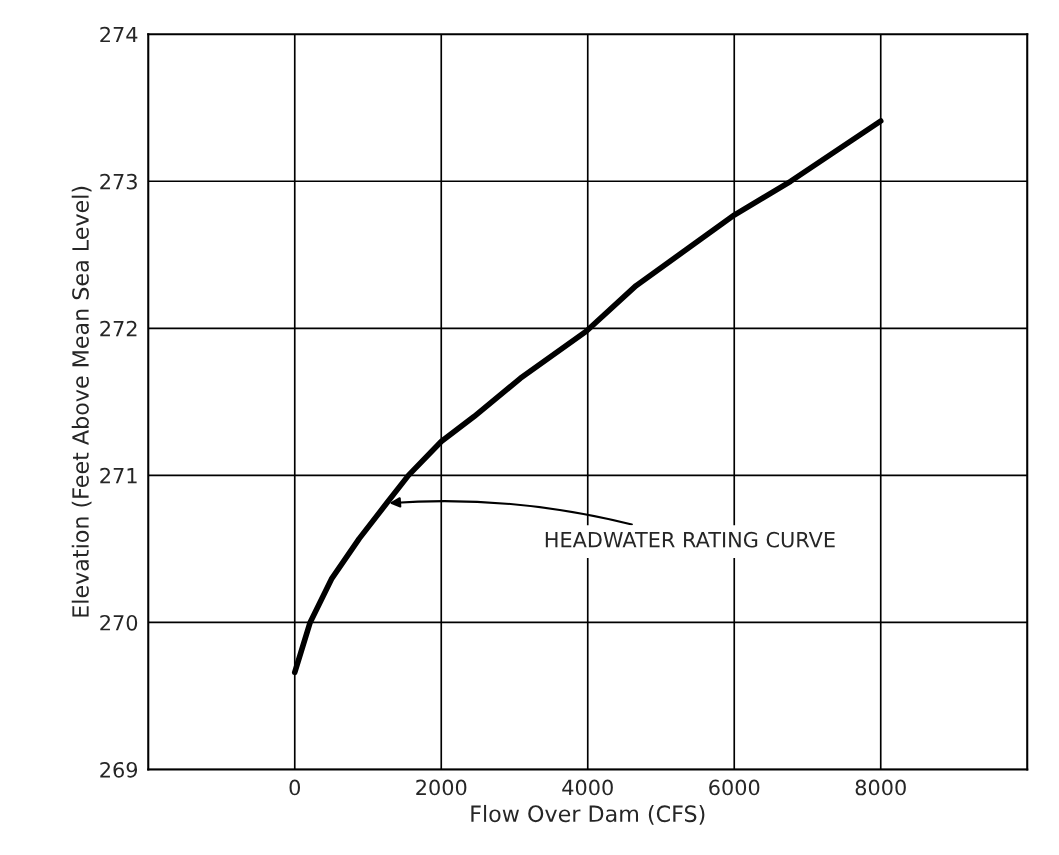 This screenshot has height=855, width=1059. Describe the element at coordinates (118, 181) in the screenshot. I see `y-tick-label: 273` at that location.